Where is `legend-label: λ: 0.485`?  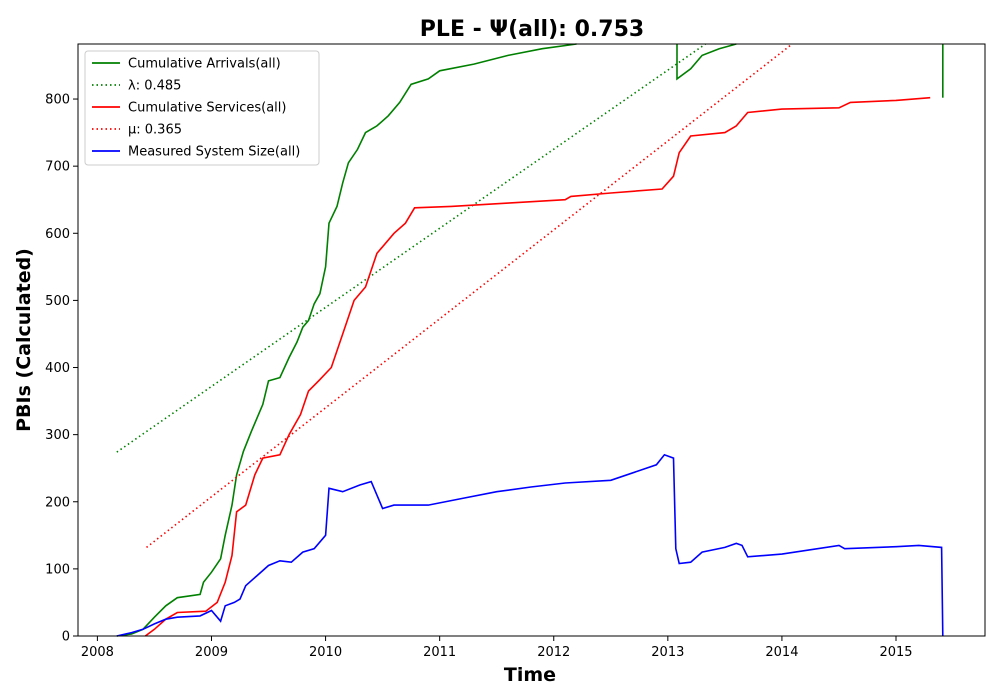
legend-label: λ: 0.485 is located at coordinates (154, 86).